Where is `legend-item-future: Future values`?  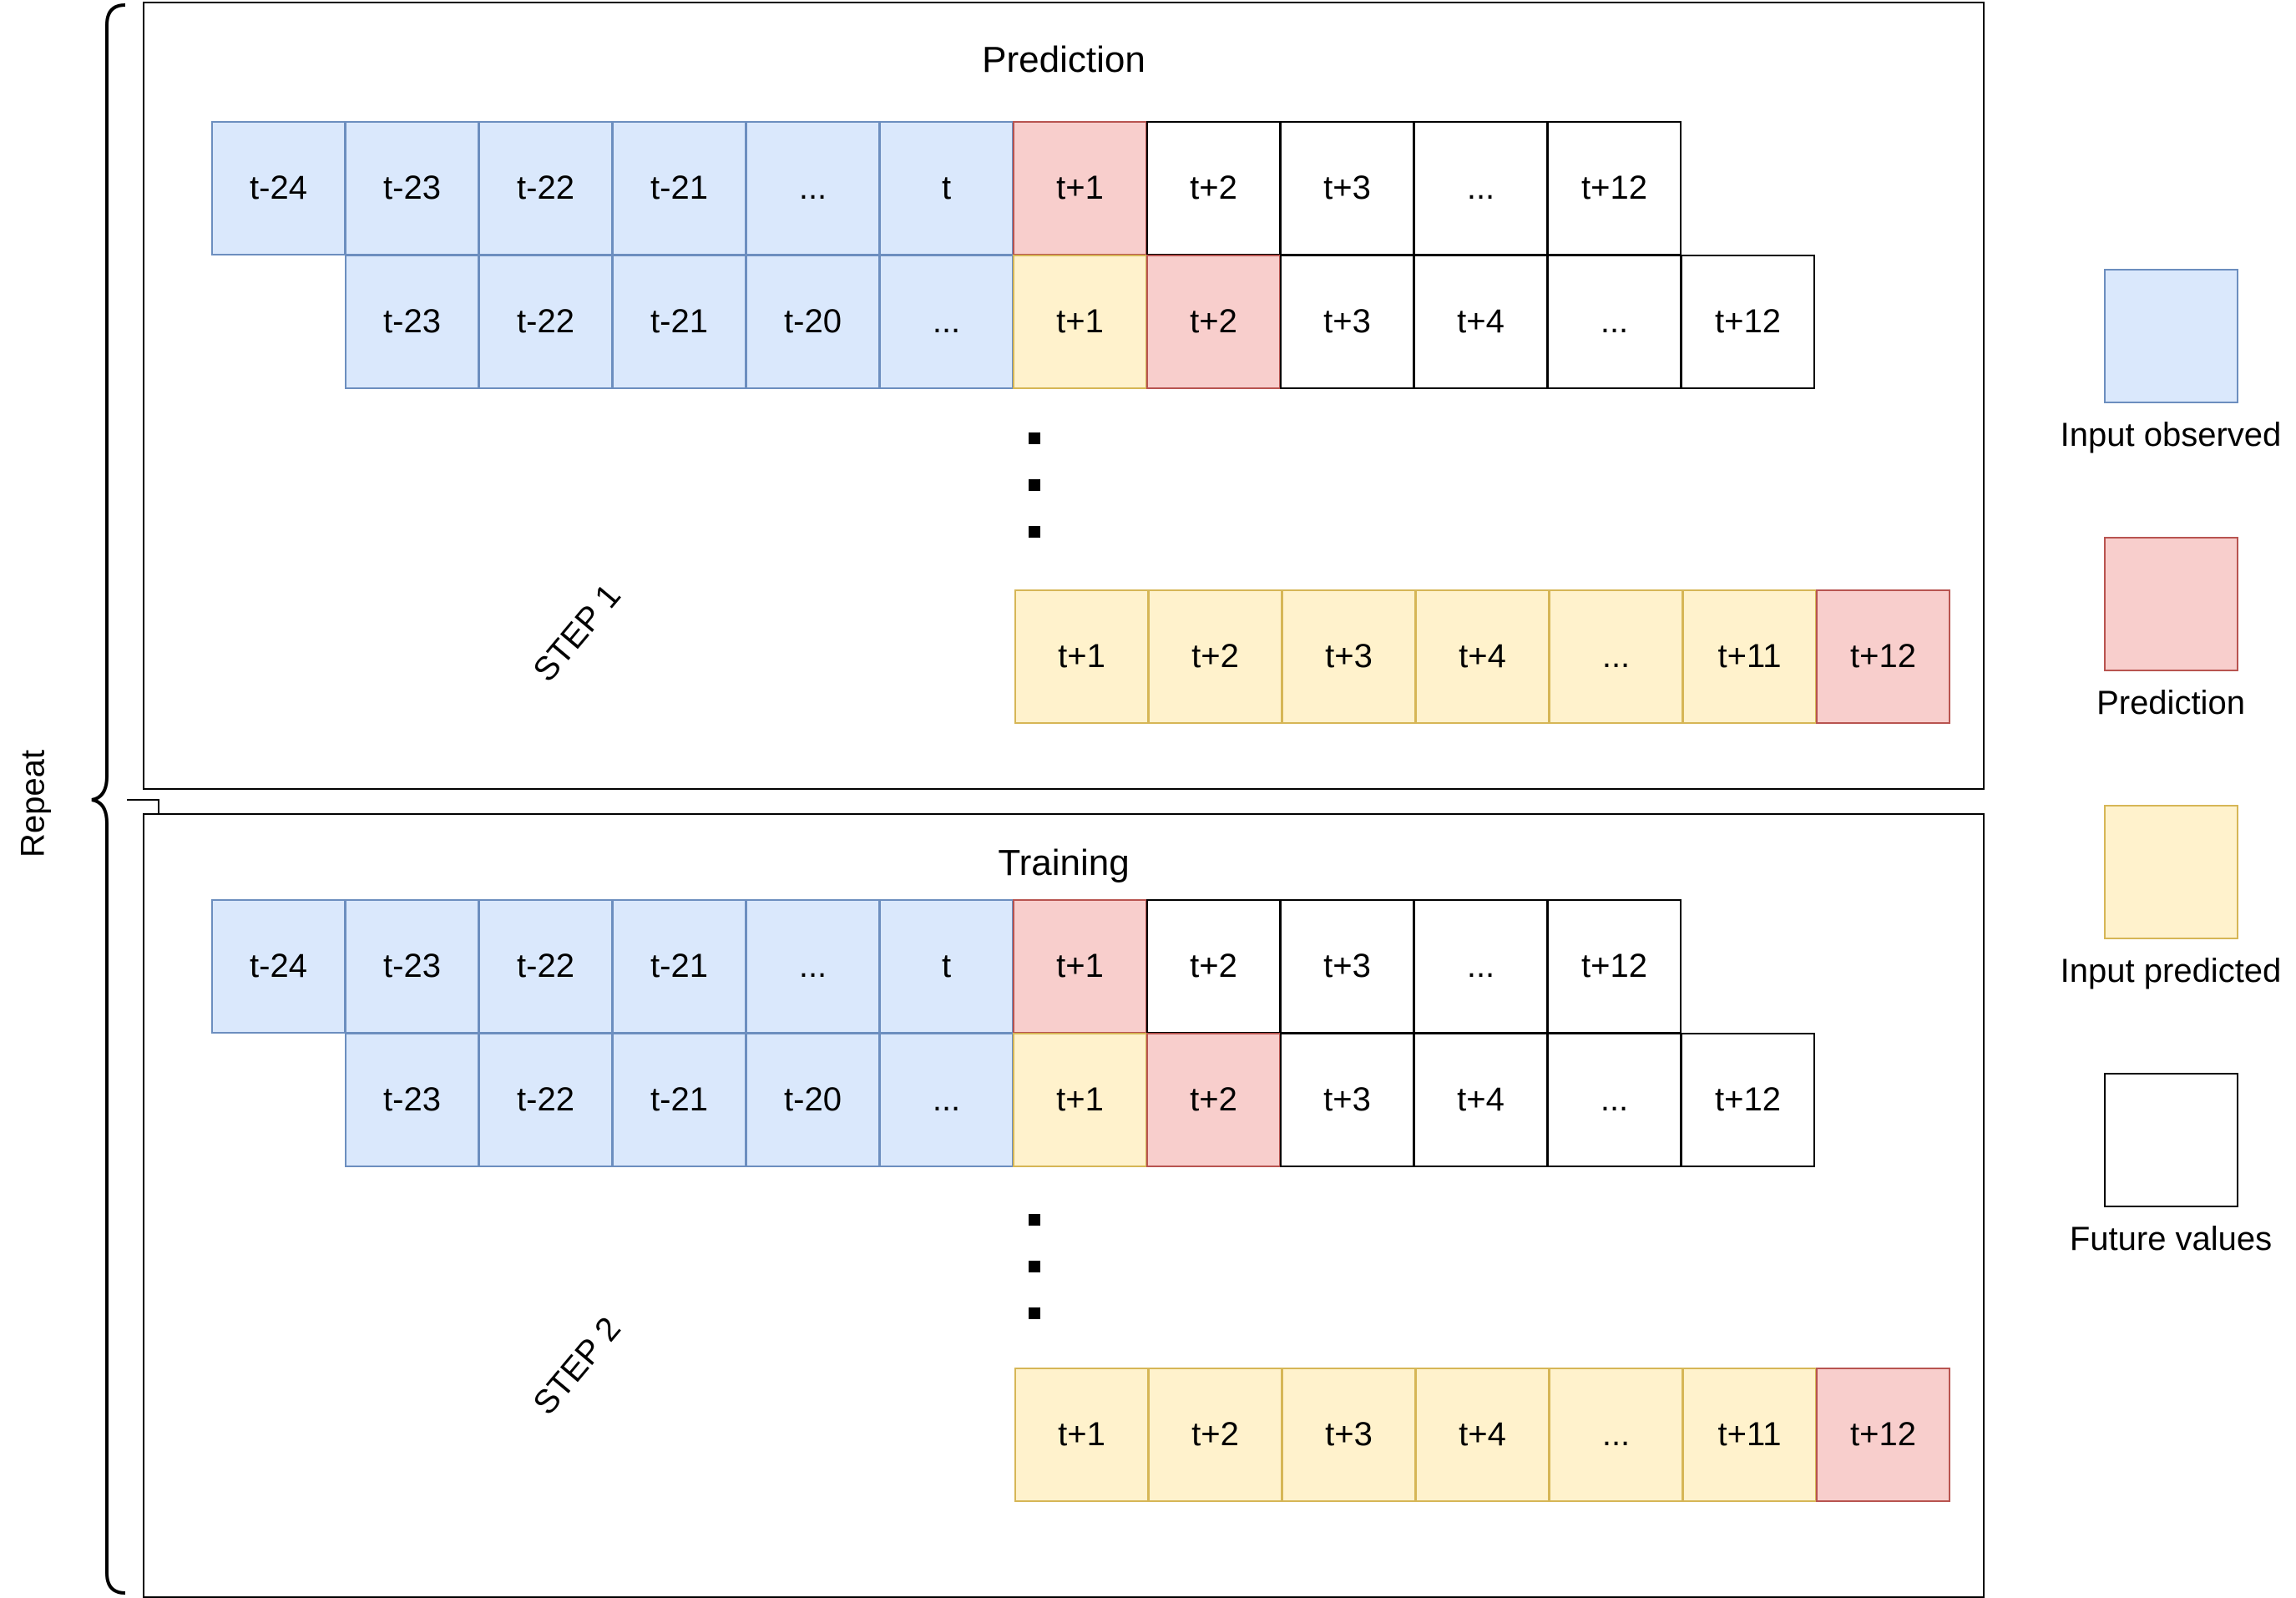
legend-item-future: Future values is located at coordinates (2166, 1165).